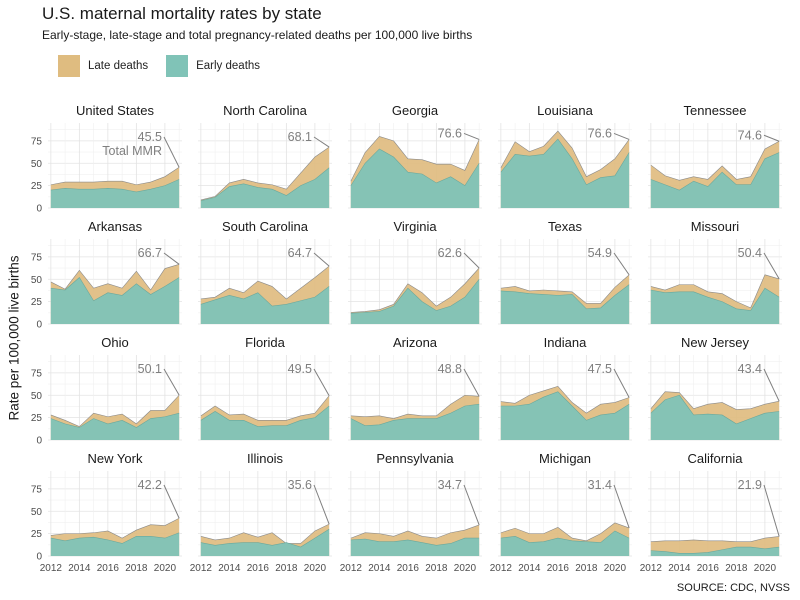 Image resolution: width=800 pixels, height=600 pixels. I want to click on panel-title-virginia: Virginia, so click(415, 226).